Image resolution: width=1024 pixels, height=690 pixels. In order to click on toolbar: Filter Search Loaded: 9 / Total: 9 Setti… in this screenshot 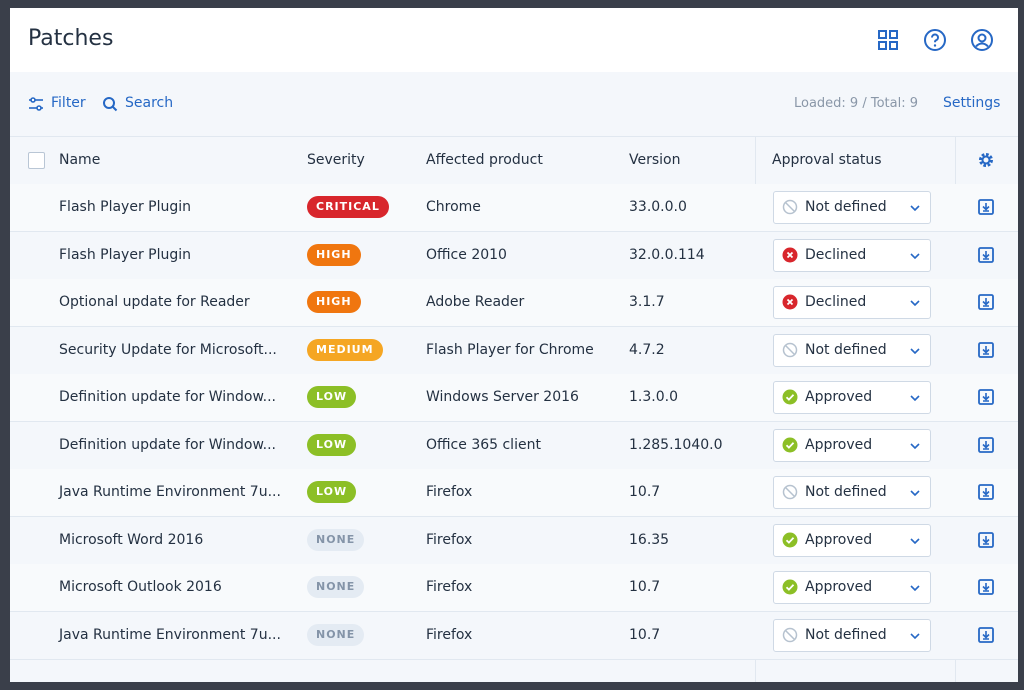, I will do `click(514, 104)`.